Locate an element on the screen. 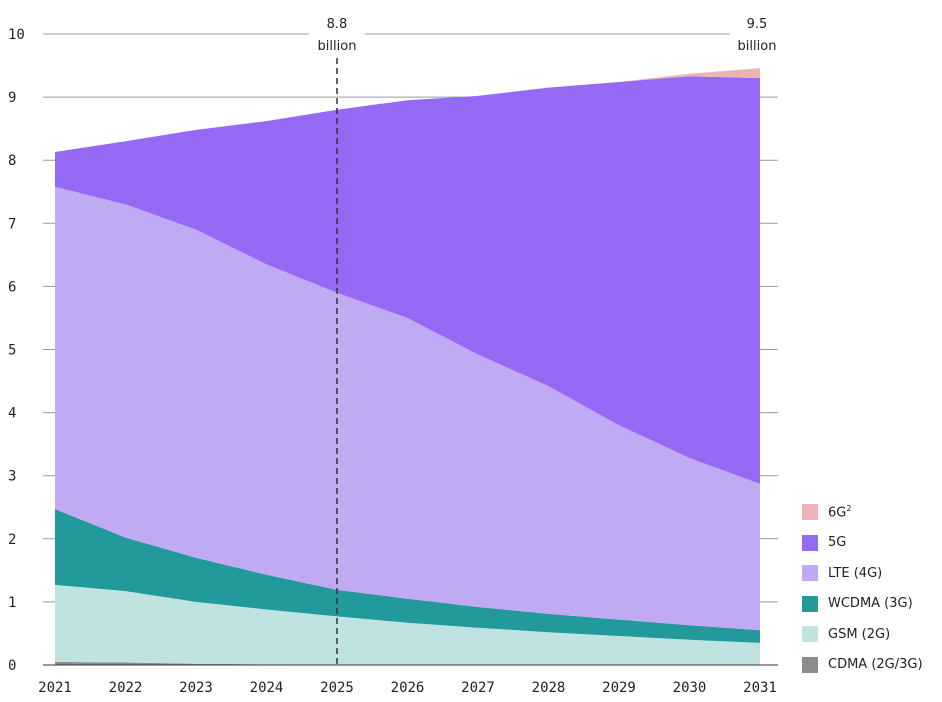  y-tick-label: 10 is located at coordinates (16, 35).